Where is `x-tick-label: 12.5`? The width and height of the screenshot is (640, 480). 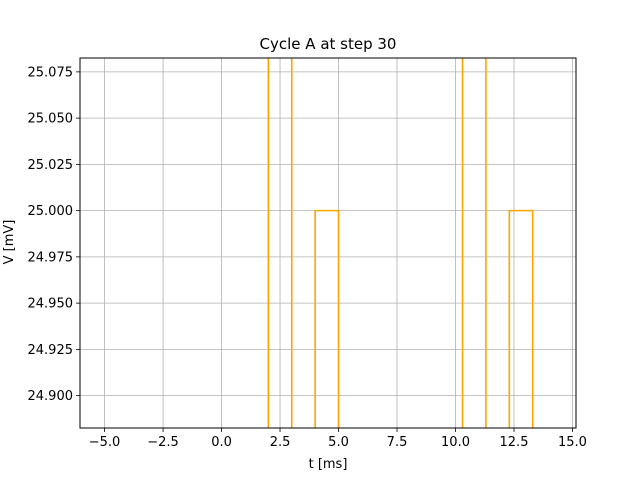
x-tick-label: 12.5 is located at coordinates (514, 442).